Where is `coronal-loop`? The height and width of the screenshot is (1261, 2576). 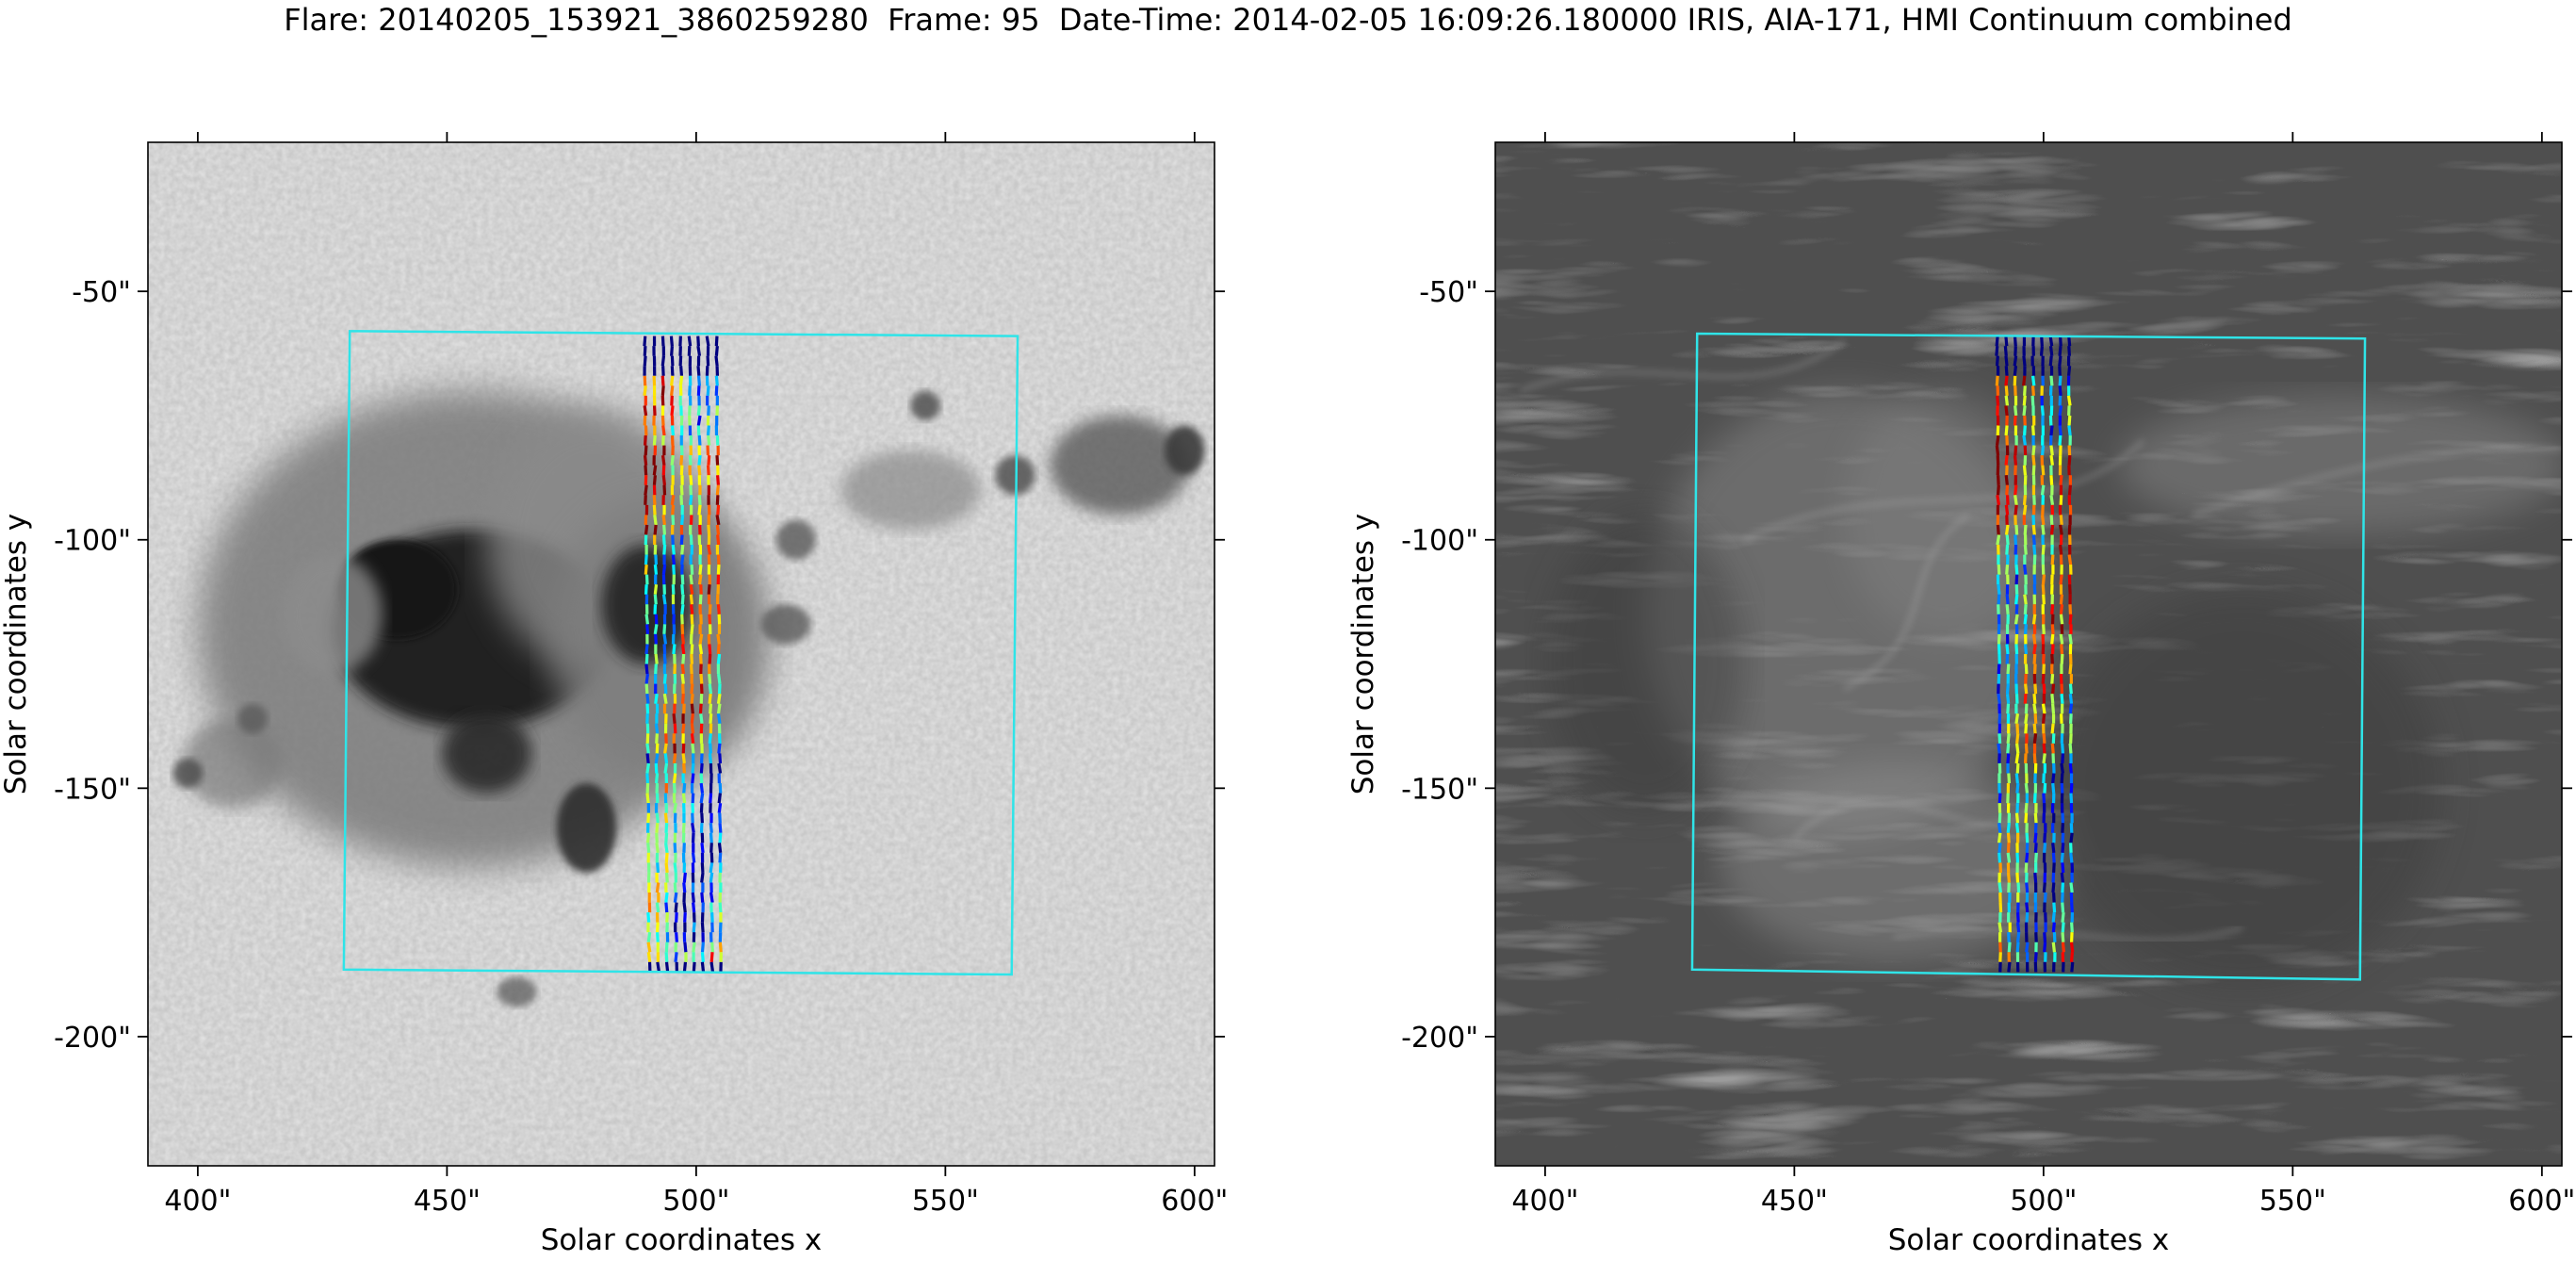
coronal-loop is located at coordinates (2068, 933).